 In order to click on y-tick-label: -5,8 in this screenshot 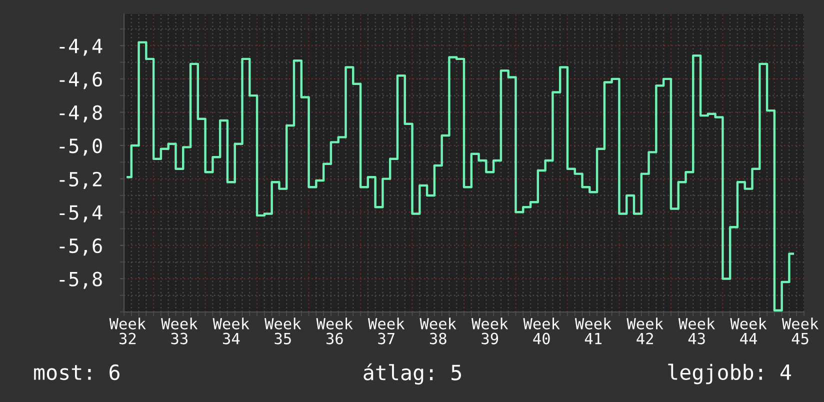, I will do `click(81, 280)`.